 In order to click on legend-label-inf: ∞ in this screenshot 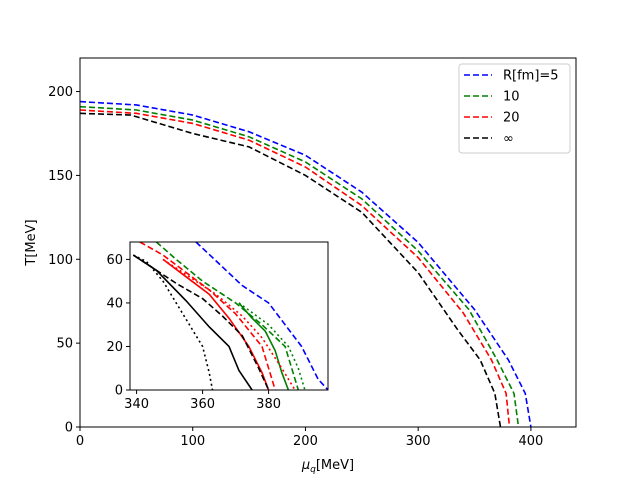, I will do `click(508, 139)`.